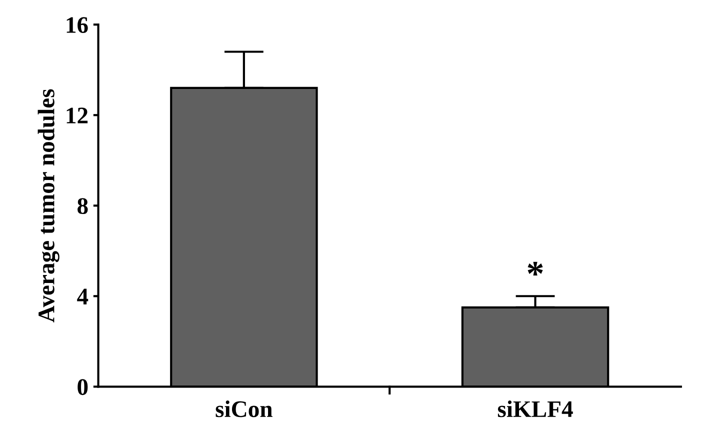  Describe the element at coordinates (77, 25) in the screenshot. I see `y-tick-label: 16` at that location.